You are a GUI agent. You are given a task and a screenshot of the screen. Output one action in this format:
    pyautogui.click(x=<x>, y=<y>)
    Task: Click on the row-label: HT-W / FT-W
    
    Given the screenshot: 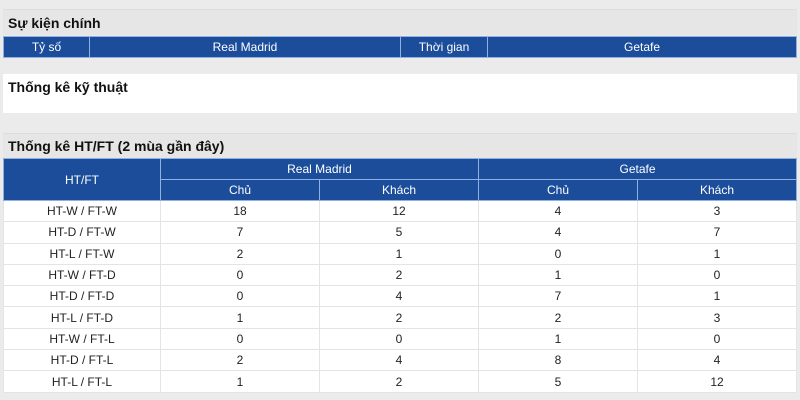 What is the action you would take?
    pyautogui.click(x=82, y=211)
    